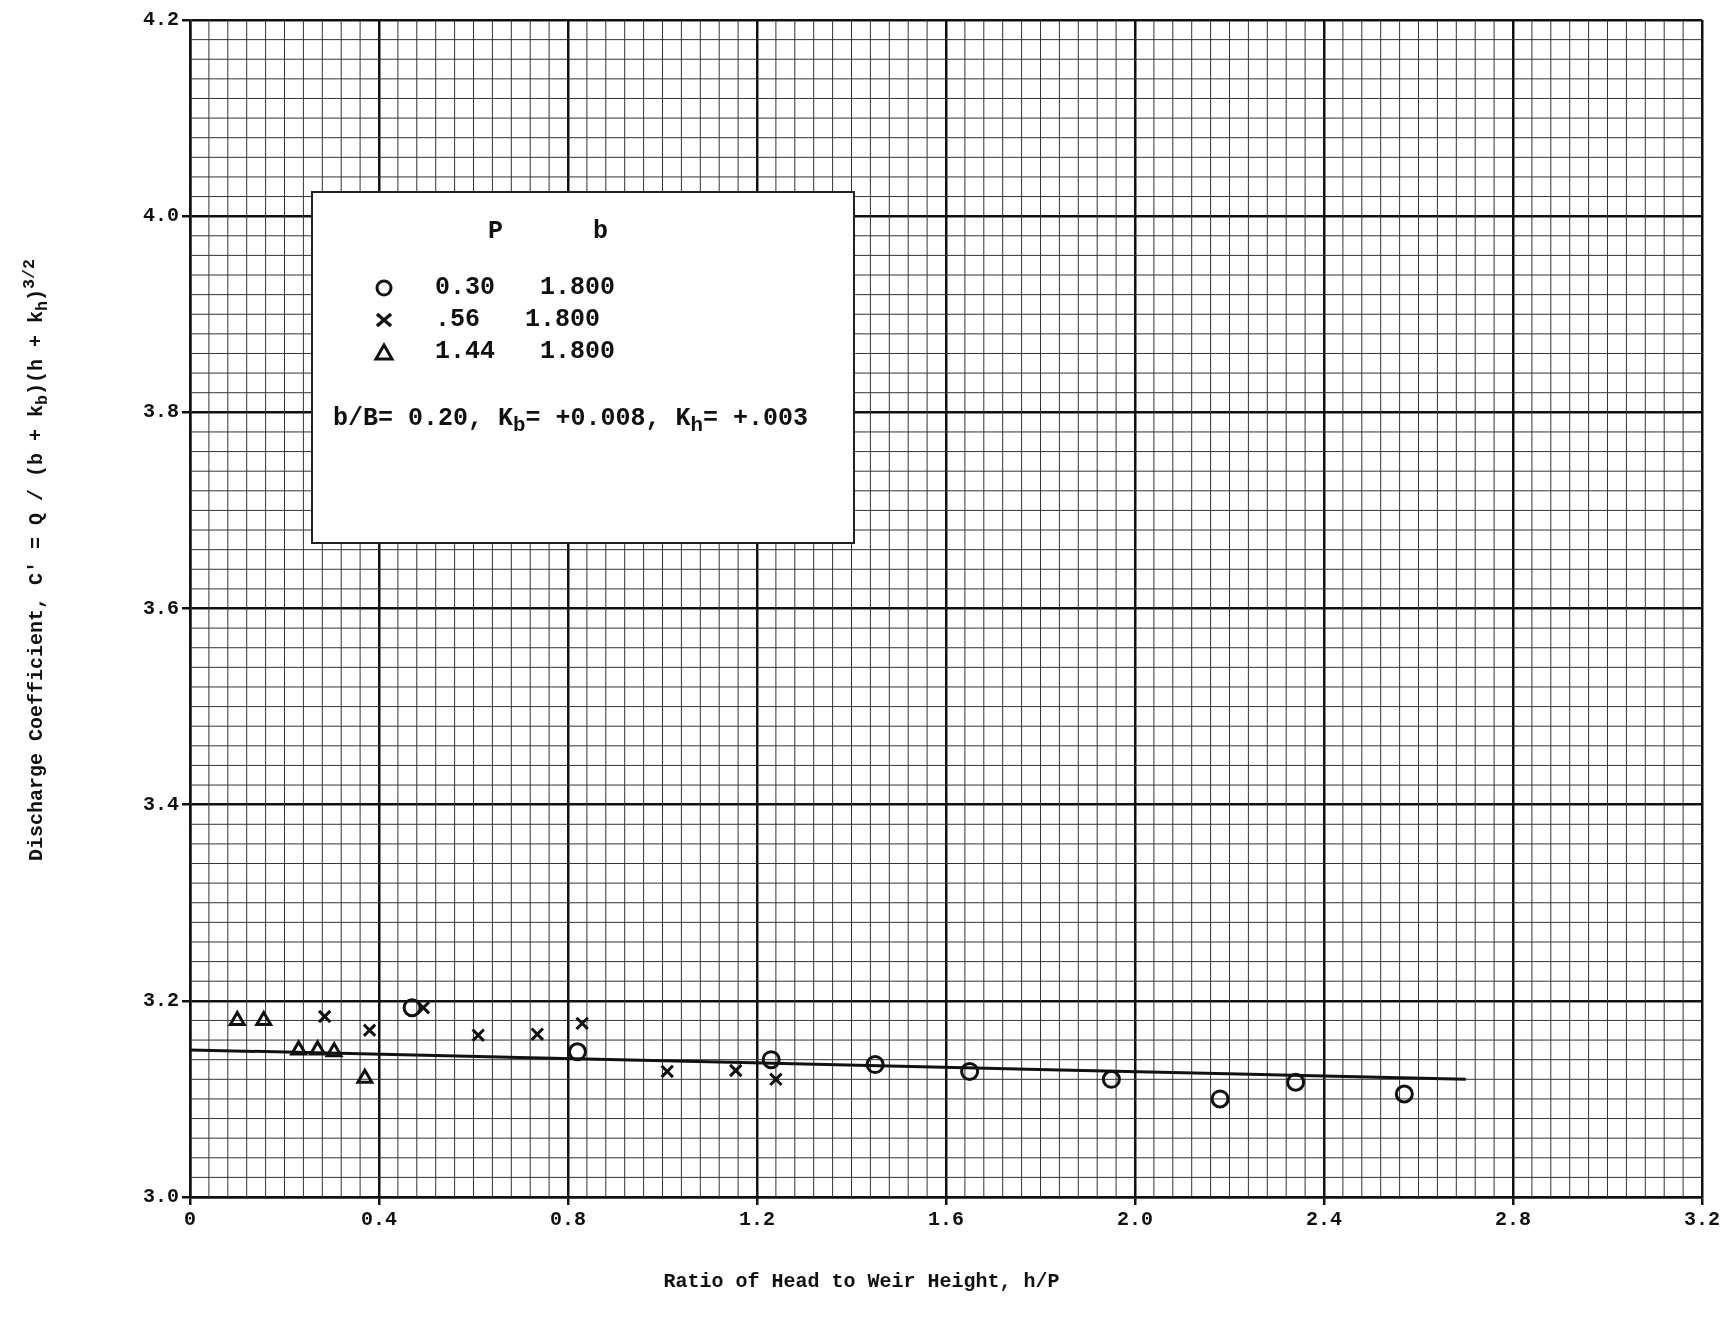 This screenshot has width=1723, height=1330. I want to click on legend-label: .56 1.800, so click(517, 320).